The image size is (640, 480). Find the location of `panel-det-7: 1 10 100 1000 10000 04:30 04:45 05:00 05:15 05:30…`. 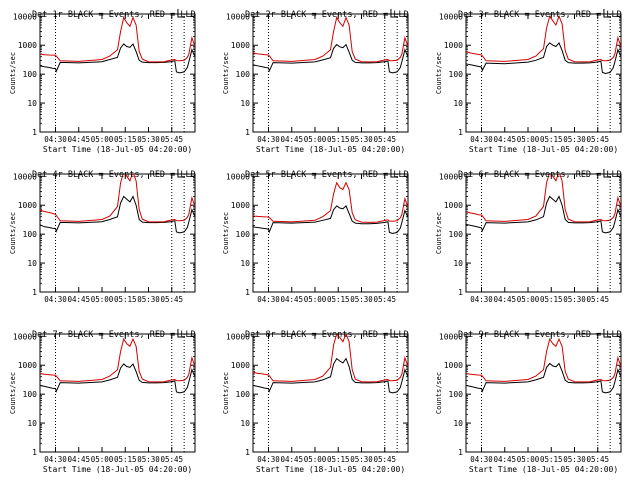

panel-det-7: 1 10 100 1000 10000 04:30 04:45 05:00 05:15 05:30… is located at coordinates (102, 401).